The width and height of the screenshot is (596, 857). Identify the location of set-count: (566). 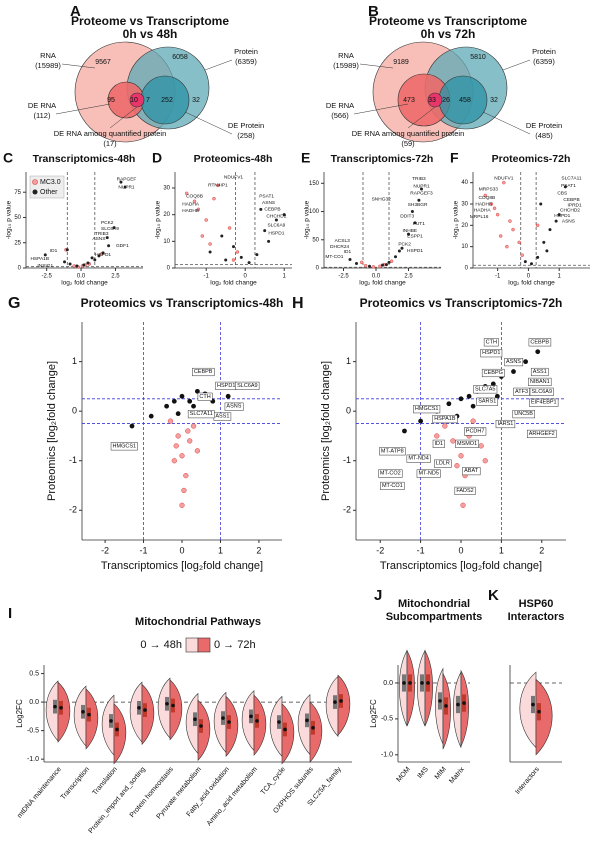
(340, 115).